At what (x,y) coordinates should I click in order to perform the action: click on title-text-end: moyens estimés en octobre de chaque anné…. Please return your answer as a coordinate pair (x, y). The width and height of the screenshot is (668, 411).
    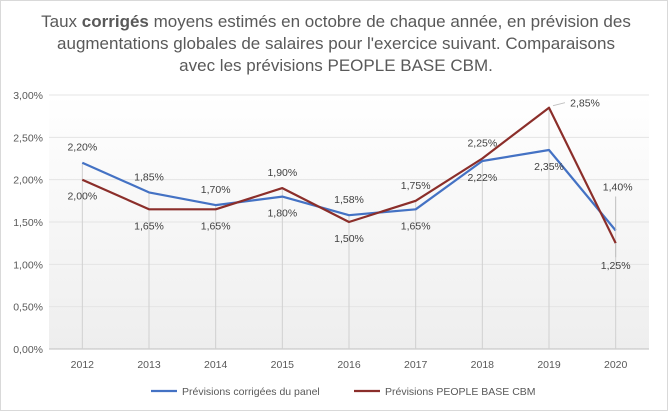
    Looking at the image, I should click on (344, 43).